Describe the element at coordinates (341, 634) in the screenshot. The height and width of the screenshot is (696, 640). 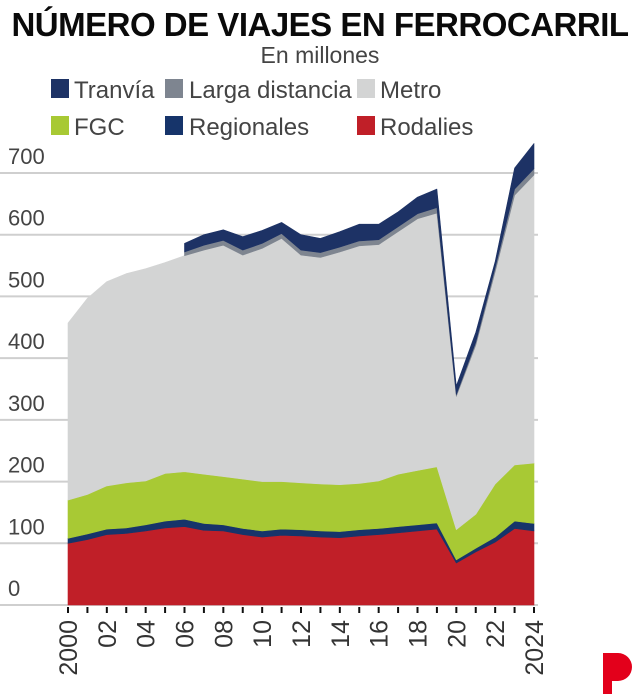
I see `x-tick-label: 14` at that location.